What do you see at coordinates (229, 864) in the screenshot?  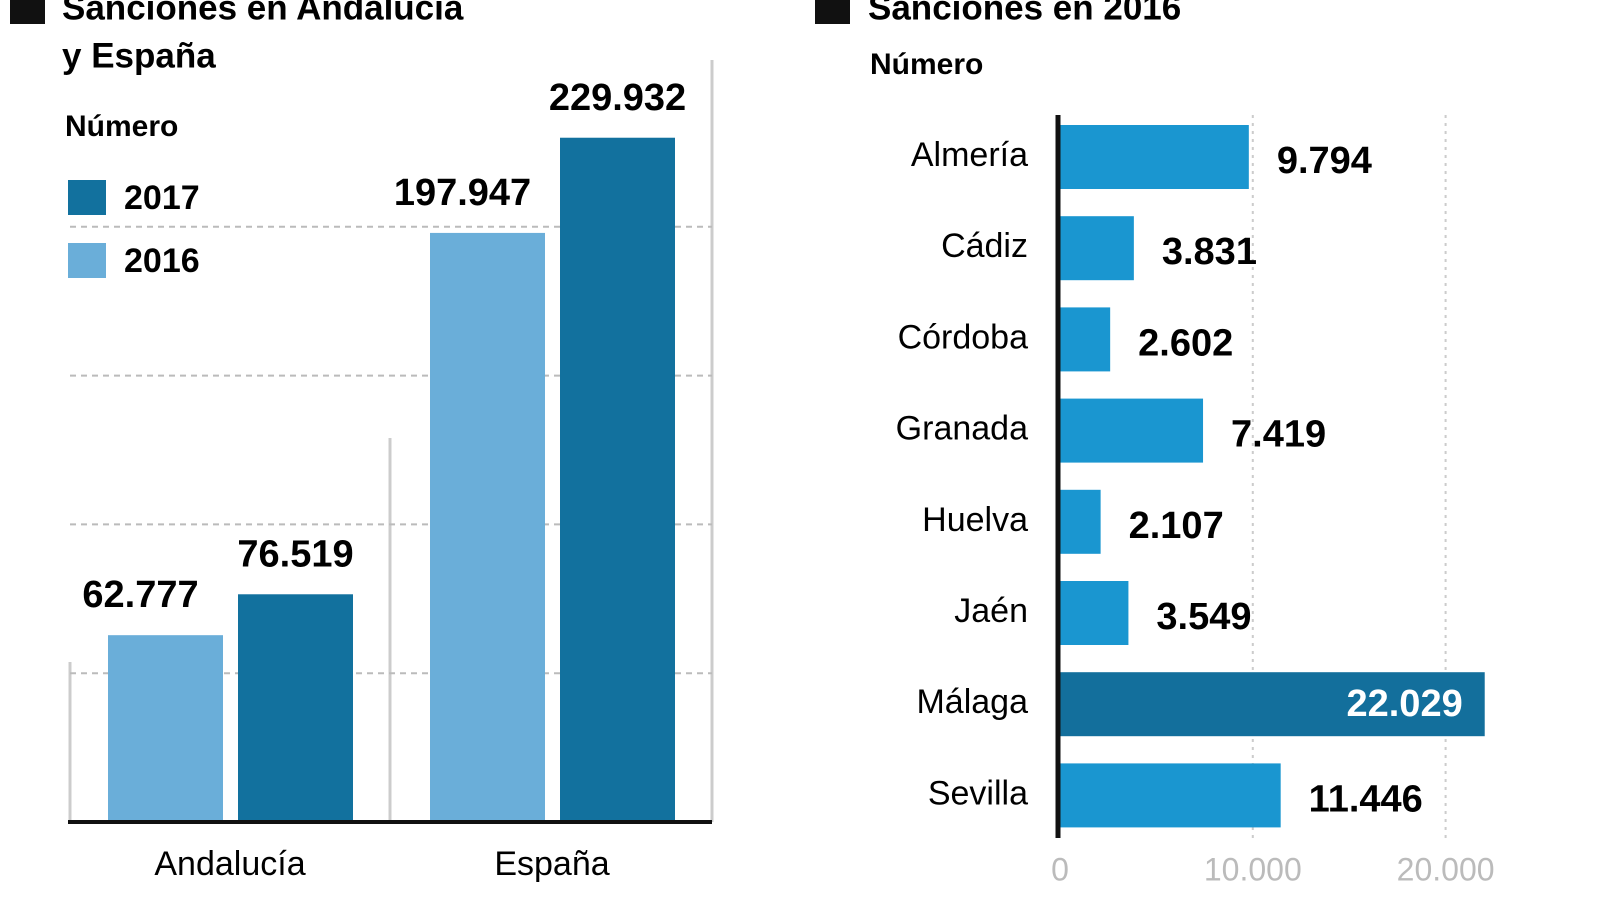 I see `x-tick-label: Andalucía` at bounding box center [229, 864].